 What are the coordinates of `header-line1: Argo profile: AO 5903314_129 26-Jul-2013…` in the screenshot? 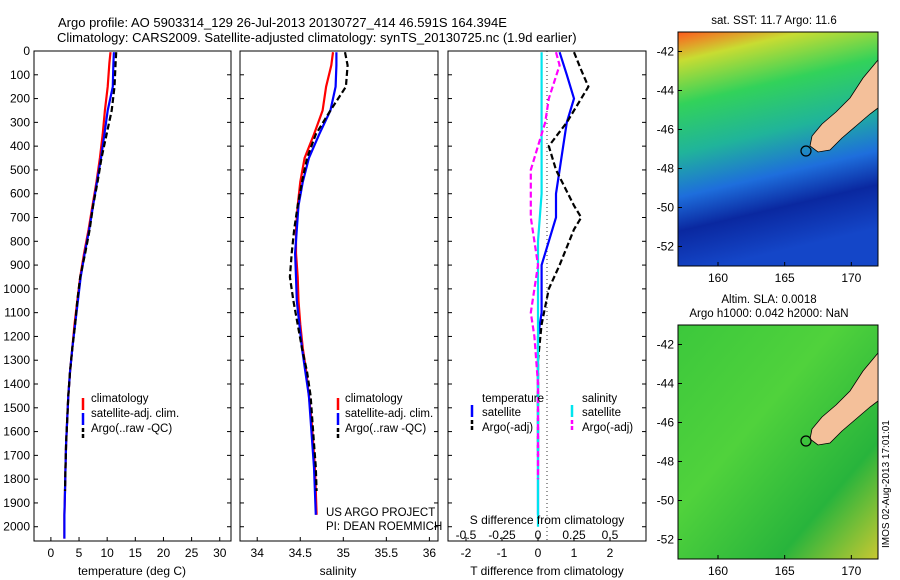 It's located at (282, 22).